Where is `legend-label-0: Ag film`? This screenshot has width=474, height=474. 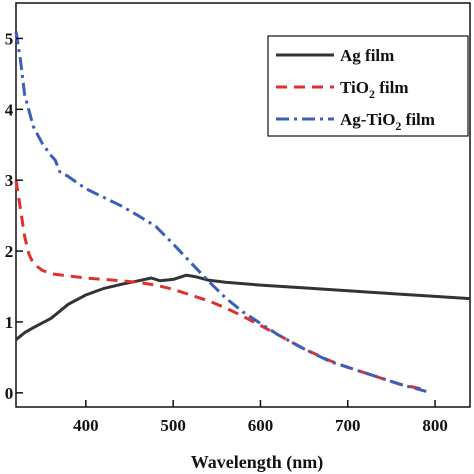 legend-label-0: Ag film is located at coordinates (367, 55).